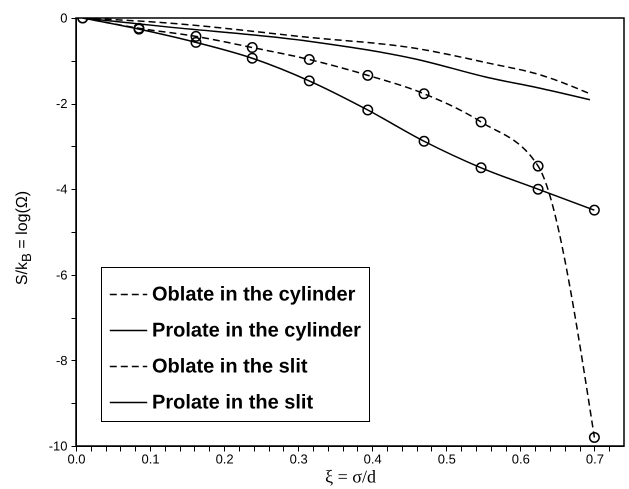 This screenshot has height=489, width=629. What do you see at coordinates (62, 360) in the screenshot?
I see `y-tick-label: -8` at bounding box center [62, 360].